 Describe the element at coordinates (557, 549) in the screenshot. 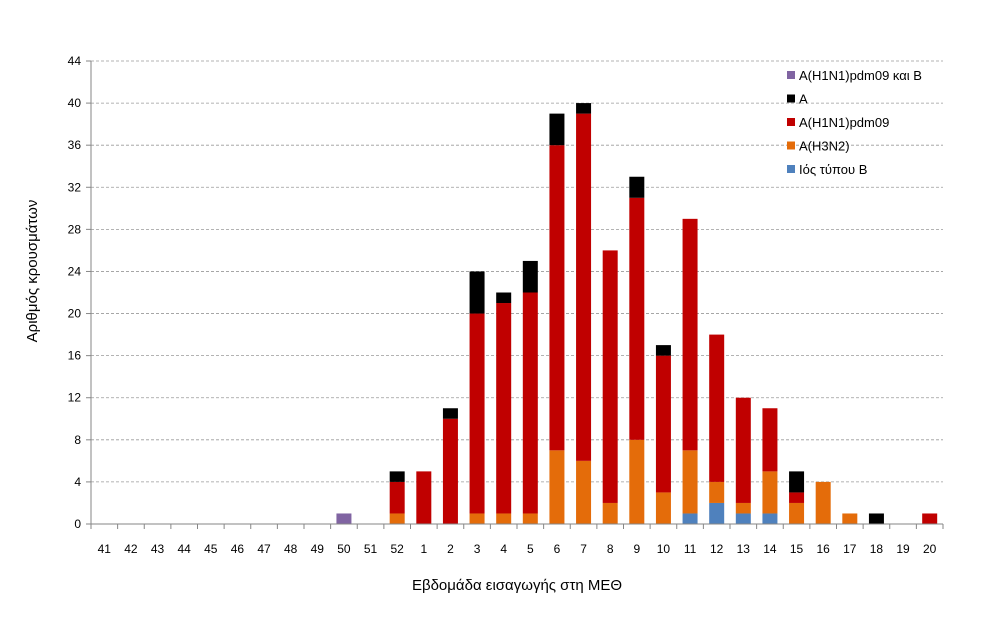

I see `x-tick-label: 6` at that location.